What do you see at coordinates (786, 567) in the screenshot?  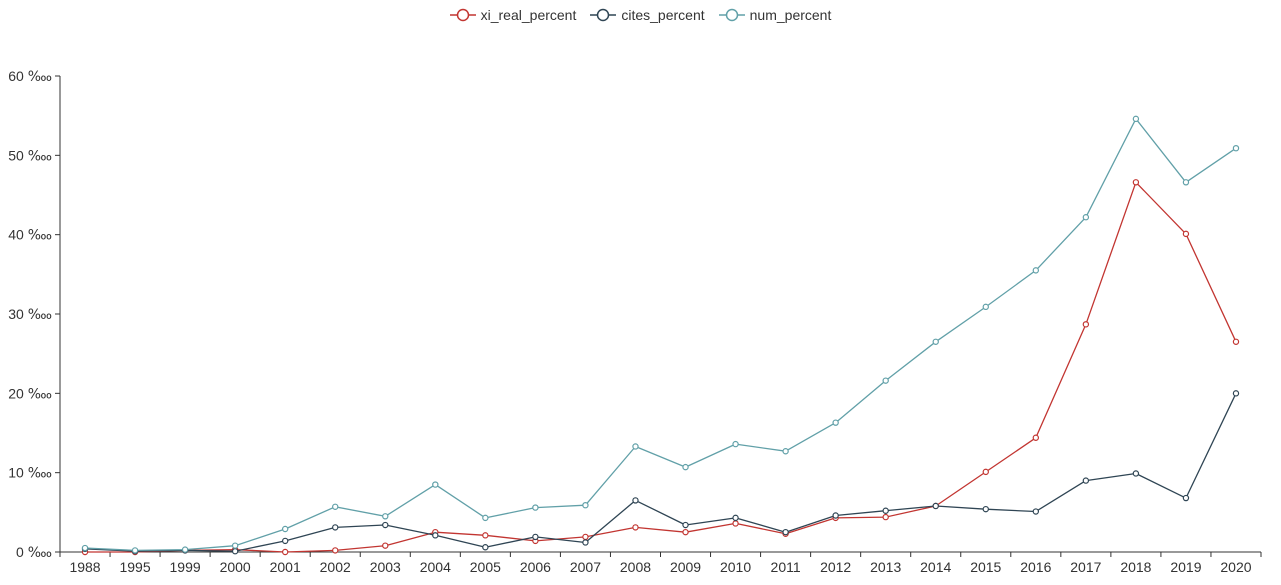 I see `x-tick-label: 2011` at bounding box center [786, 567].